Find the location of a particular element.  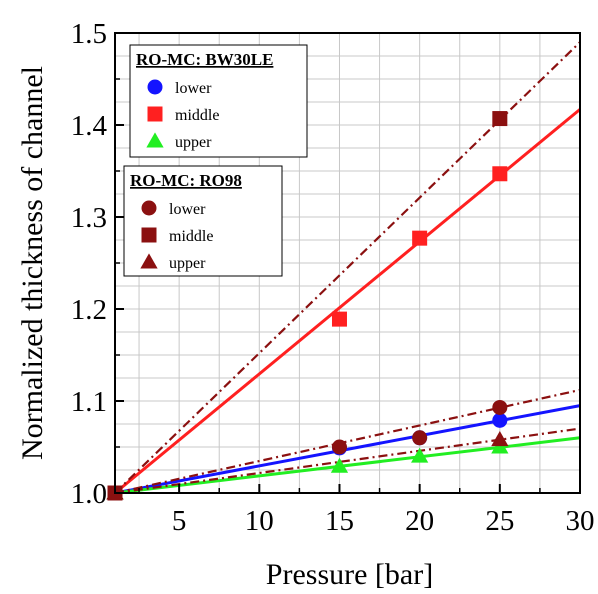

x-tick-label: 25 is located at coordinates (499, 521).